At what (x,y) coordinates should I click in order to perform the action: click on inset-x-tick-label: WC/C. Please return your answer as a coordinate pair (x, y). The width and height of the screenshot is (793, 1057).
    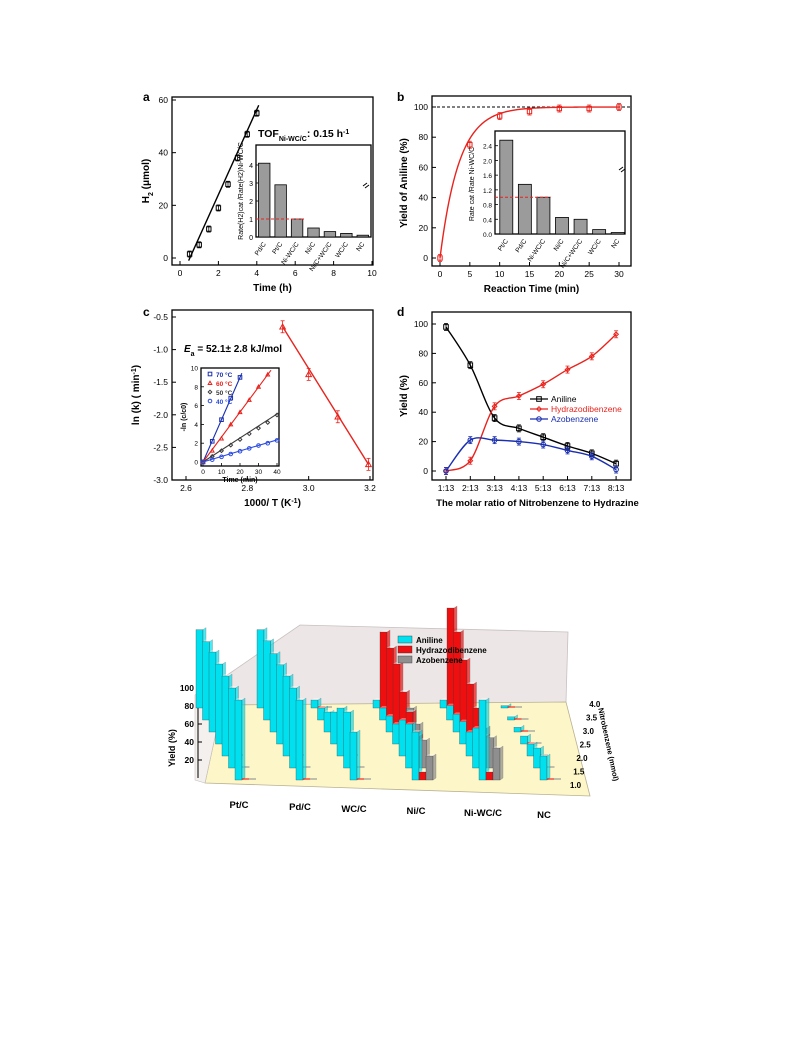
    Looking at the image, I should click on (342, 250).